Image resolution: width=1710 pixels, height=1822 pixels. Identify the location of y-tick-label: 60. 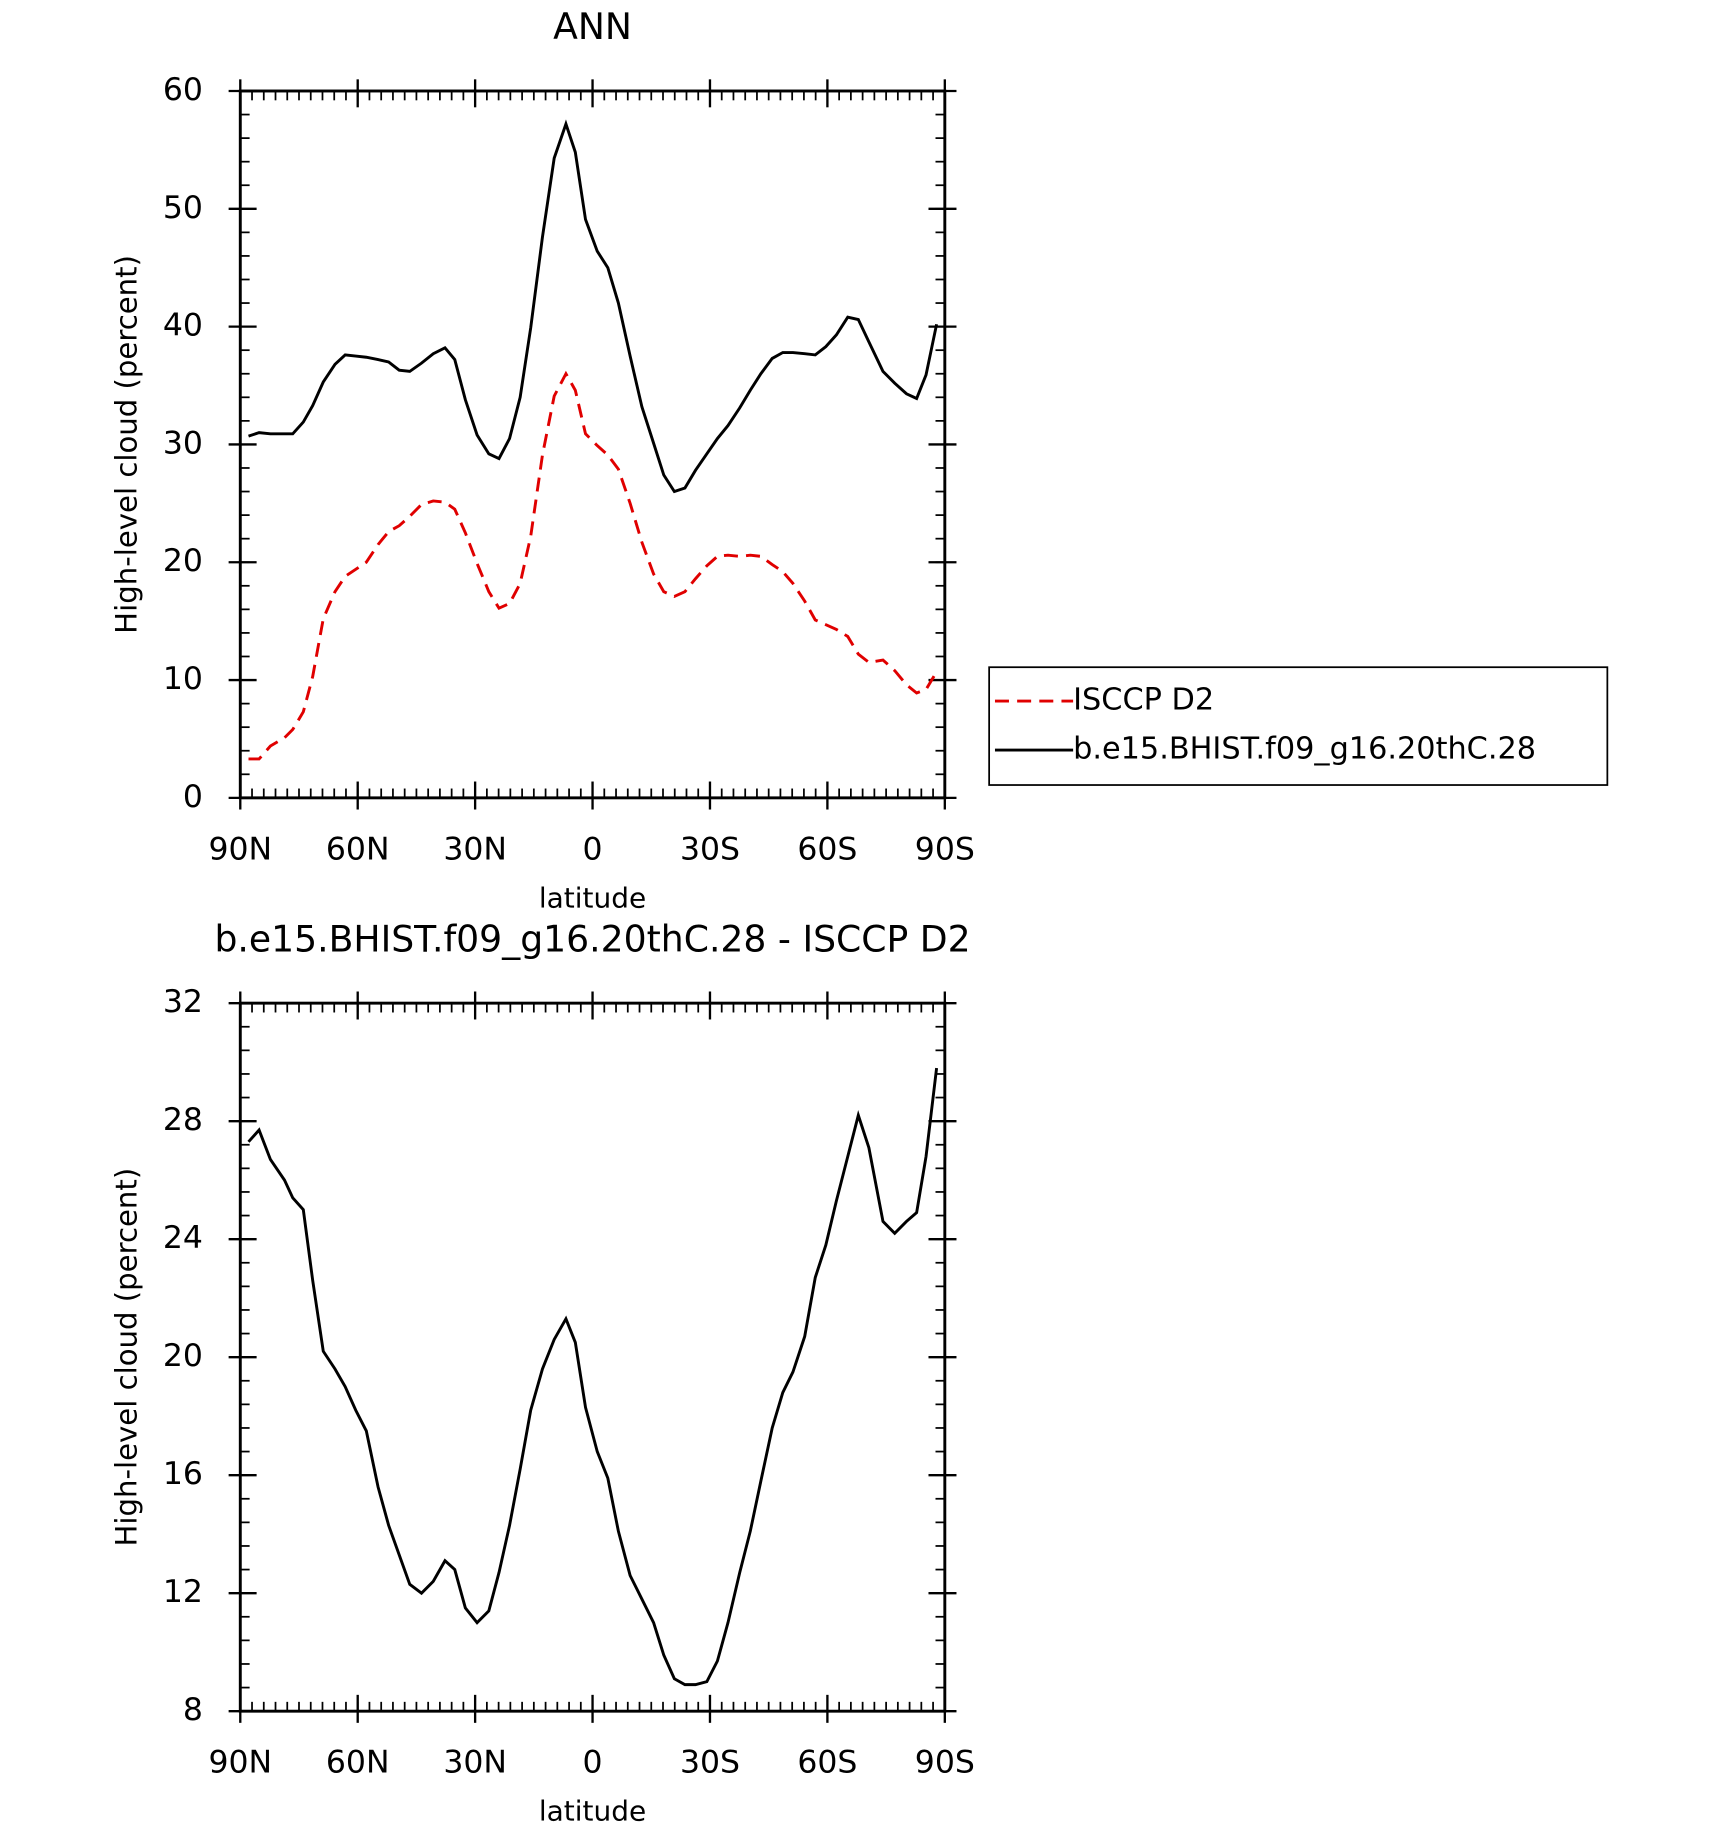
(183, 90).